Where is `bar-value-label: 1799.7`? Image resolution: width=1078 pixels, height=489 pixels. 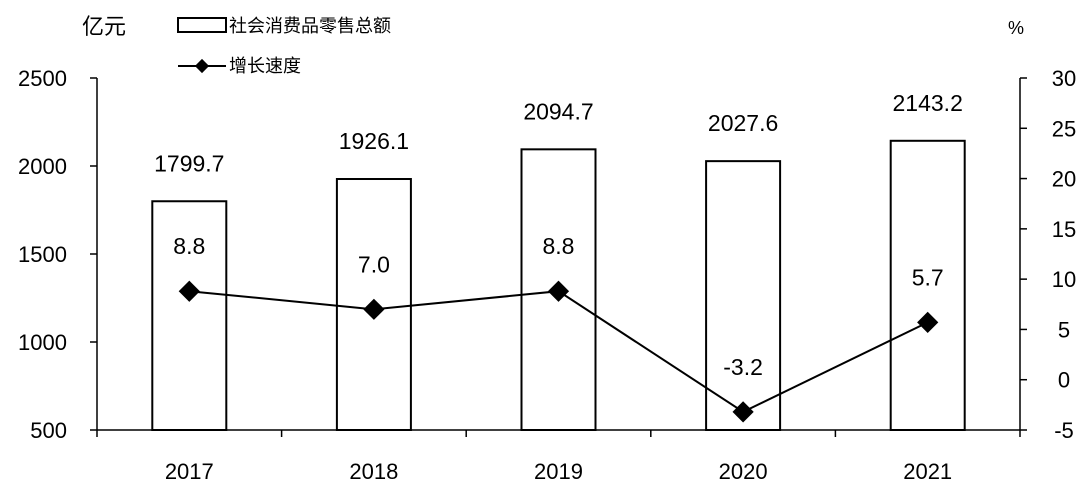 bar-value-label: 1799.7 is located at coordinates (189, 163).